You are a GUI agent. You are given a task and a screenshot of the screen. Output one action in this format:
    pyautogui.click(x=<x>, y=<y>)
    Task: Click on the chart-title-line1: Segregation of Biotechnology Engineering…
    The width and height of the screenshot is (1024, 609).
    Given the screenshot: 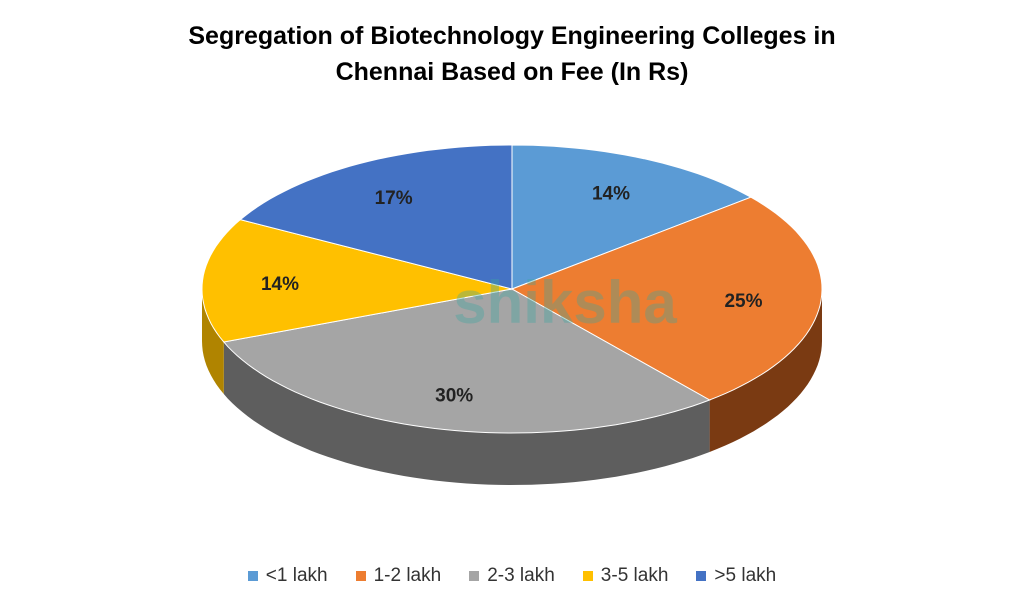 What is the action you would take?
    pyautogui.click(x=512, y=36)
    